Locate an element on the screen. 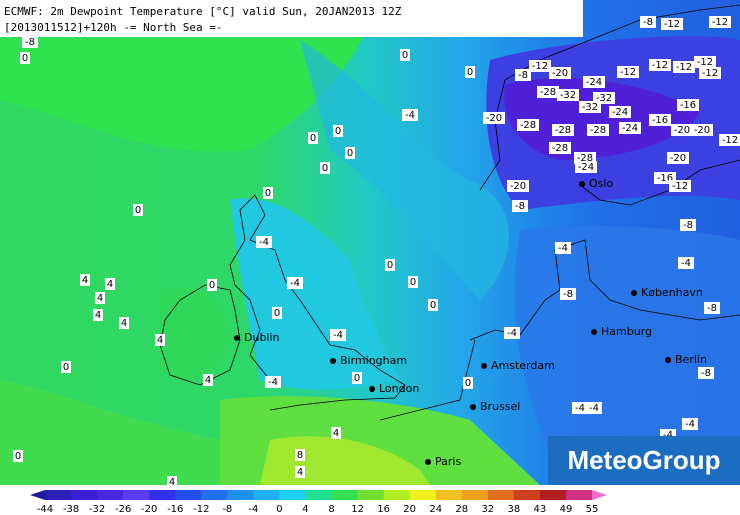 Image resolution: width=740 pixels, height=515 pixels. colorbar-label: 38 is located at coordinates (513, 509).